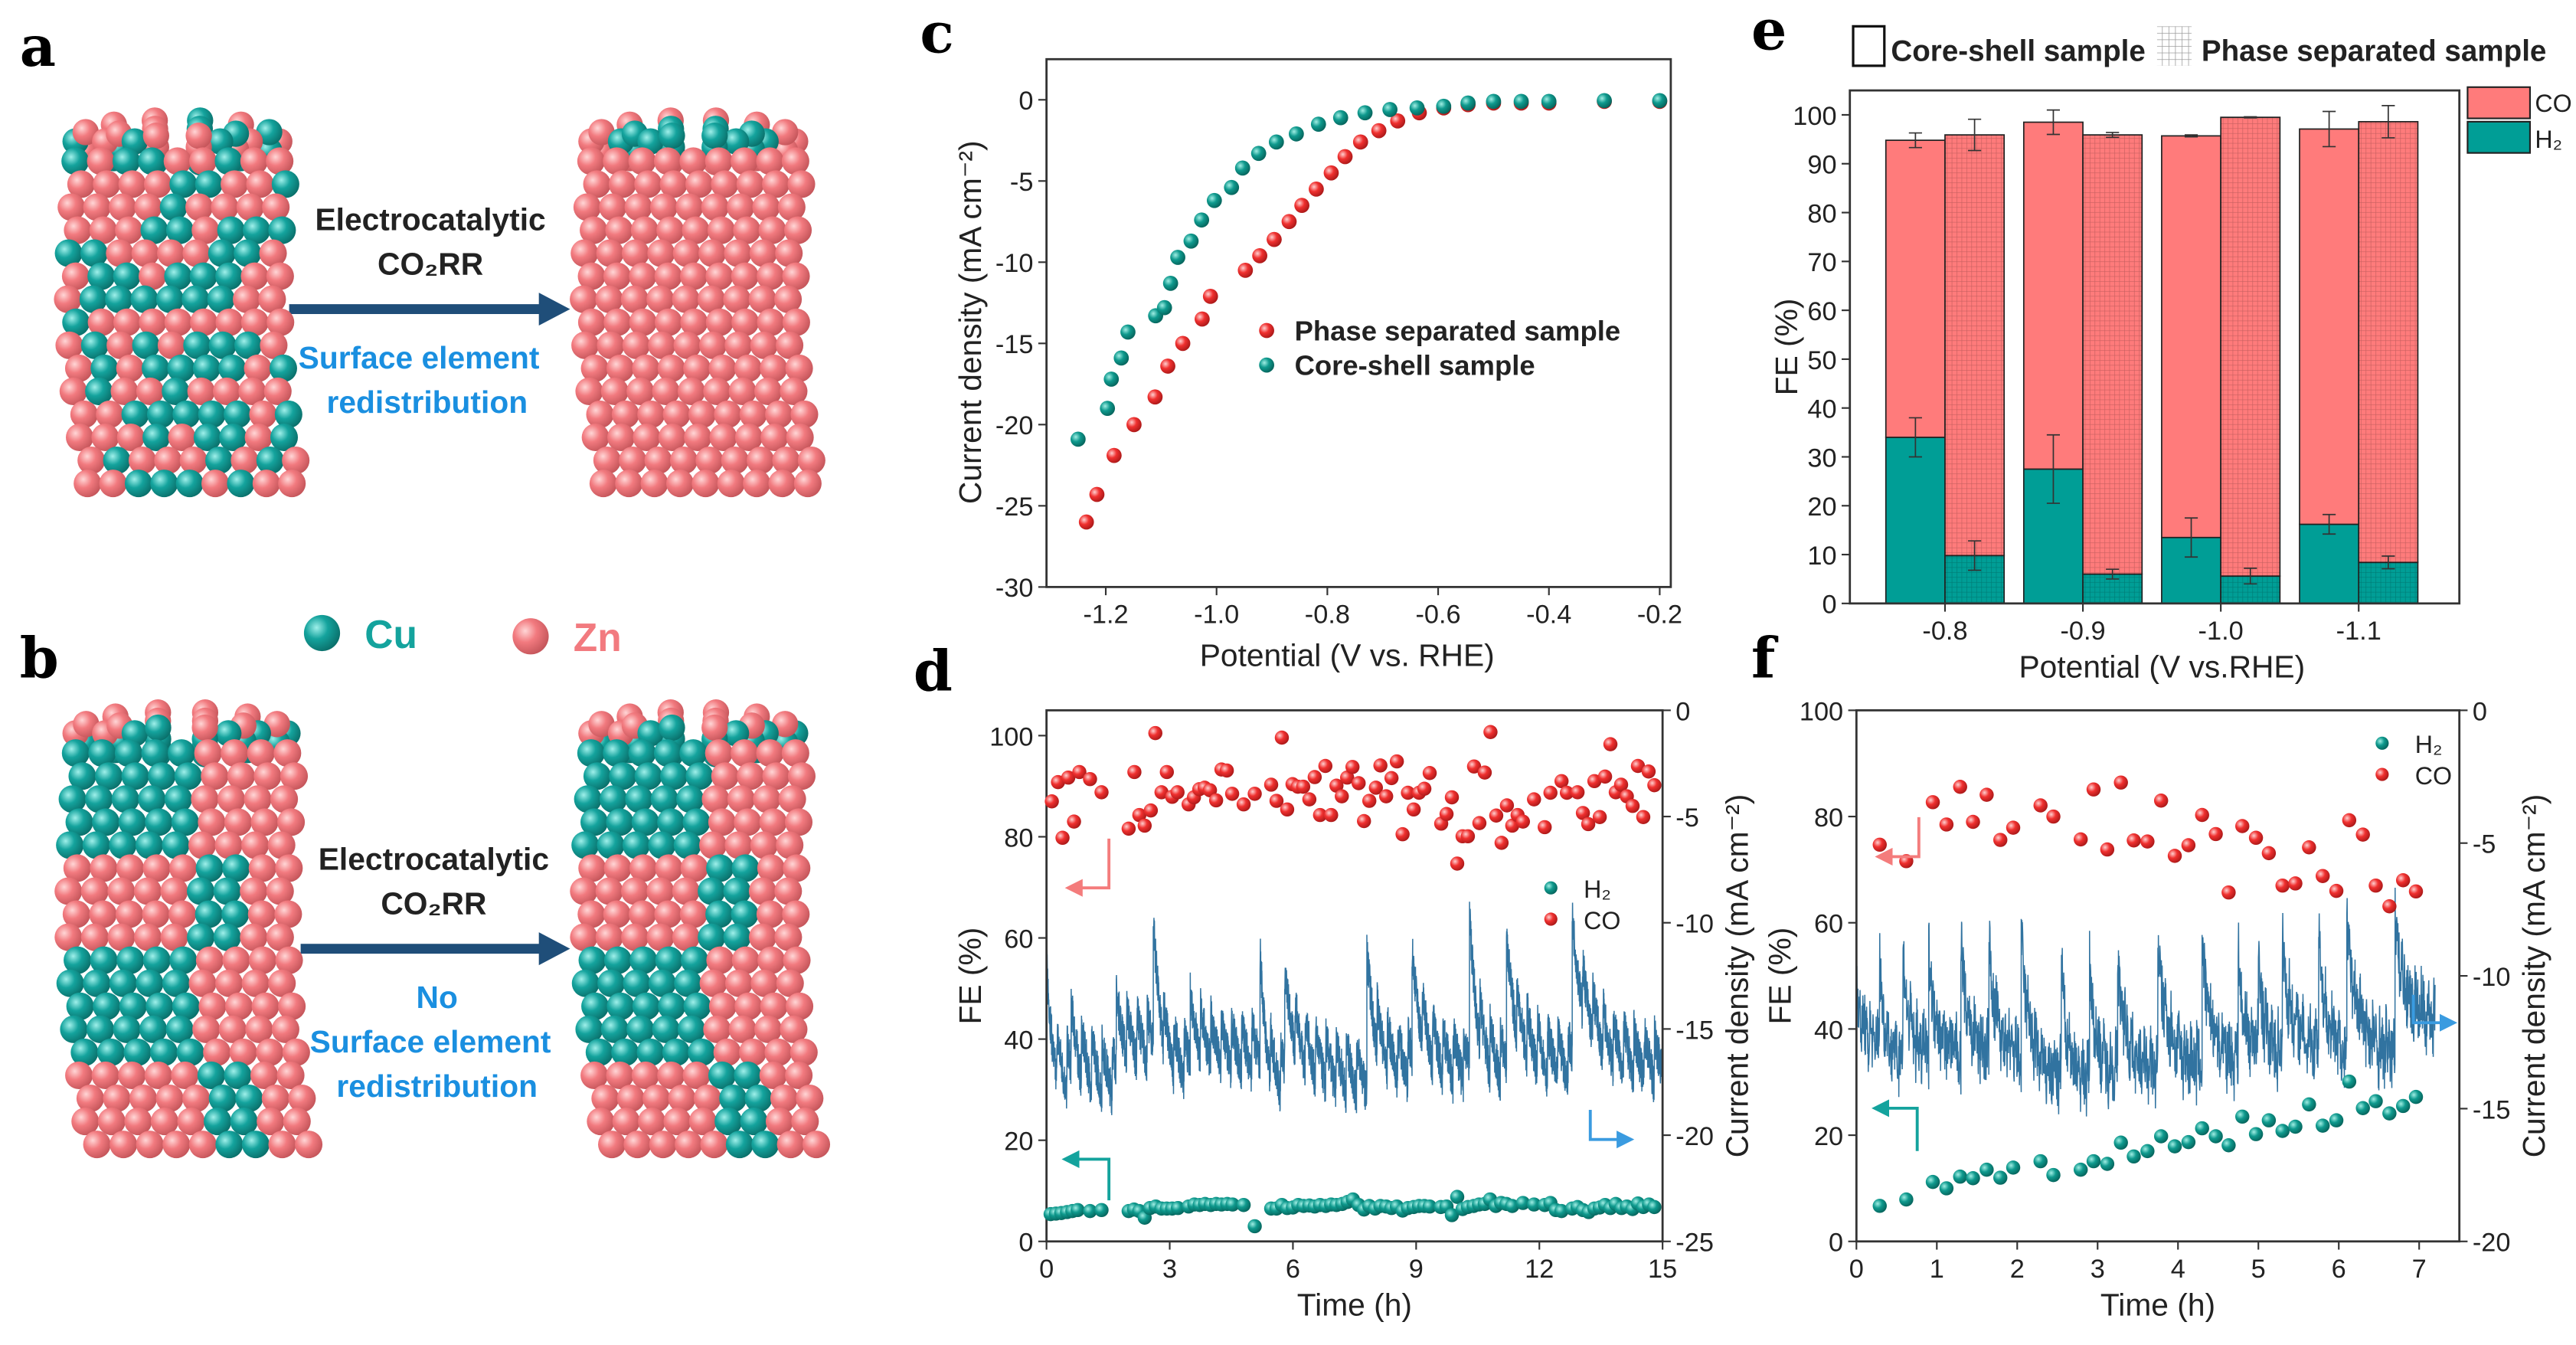 Image resolution: width=2576 pixels, height=1345 pixels. What do you see at coordinates (1828, 818) in the screenshot?
I see `y-tick-label: 80` at bounding box center [1828, 818].